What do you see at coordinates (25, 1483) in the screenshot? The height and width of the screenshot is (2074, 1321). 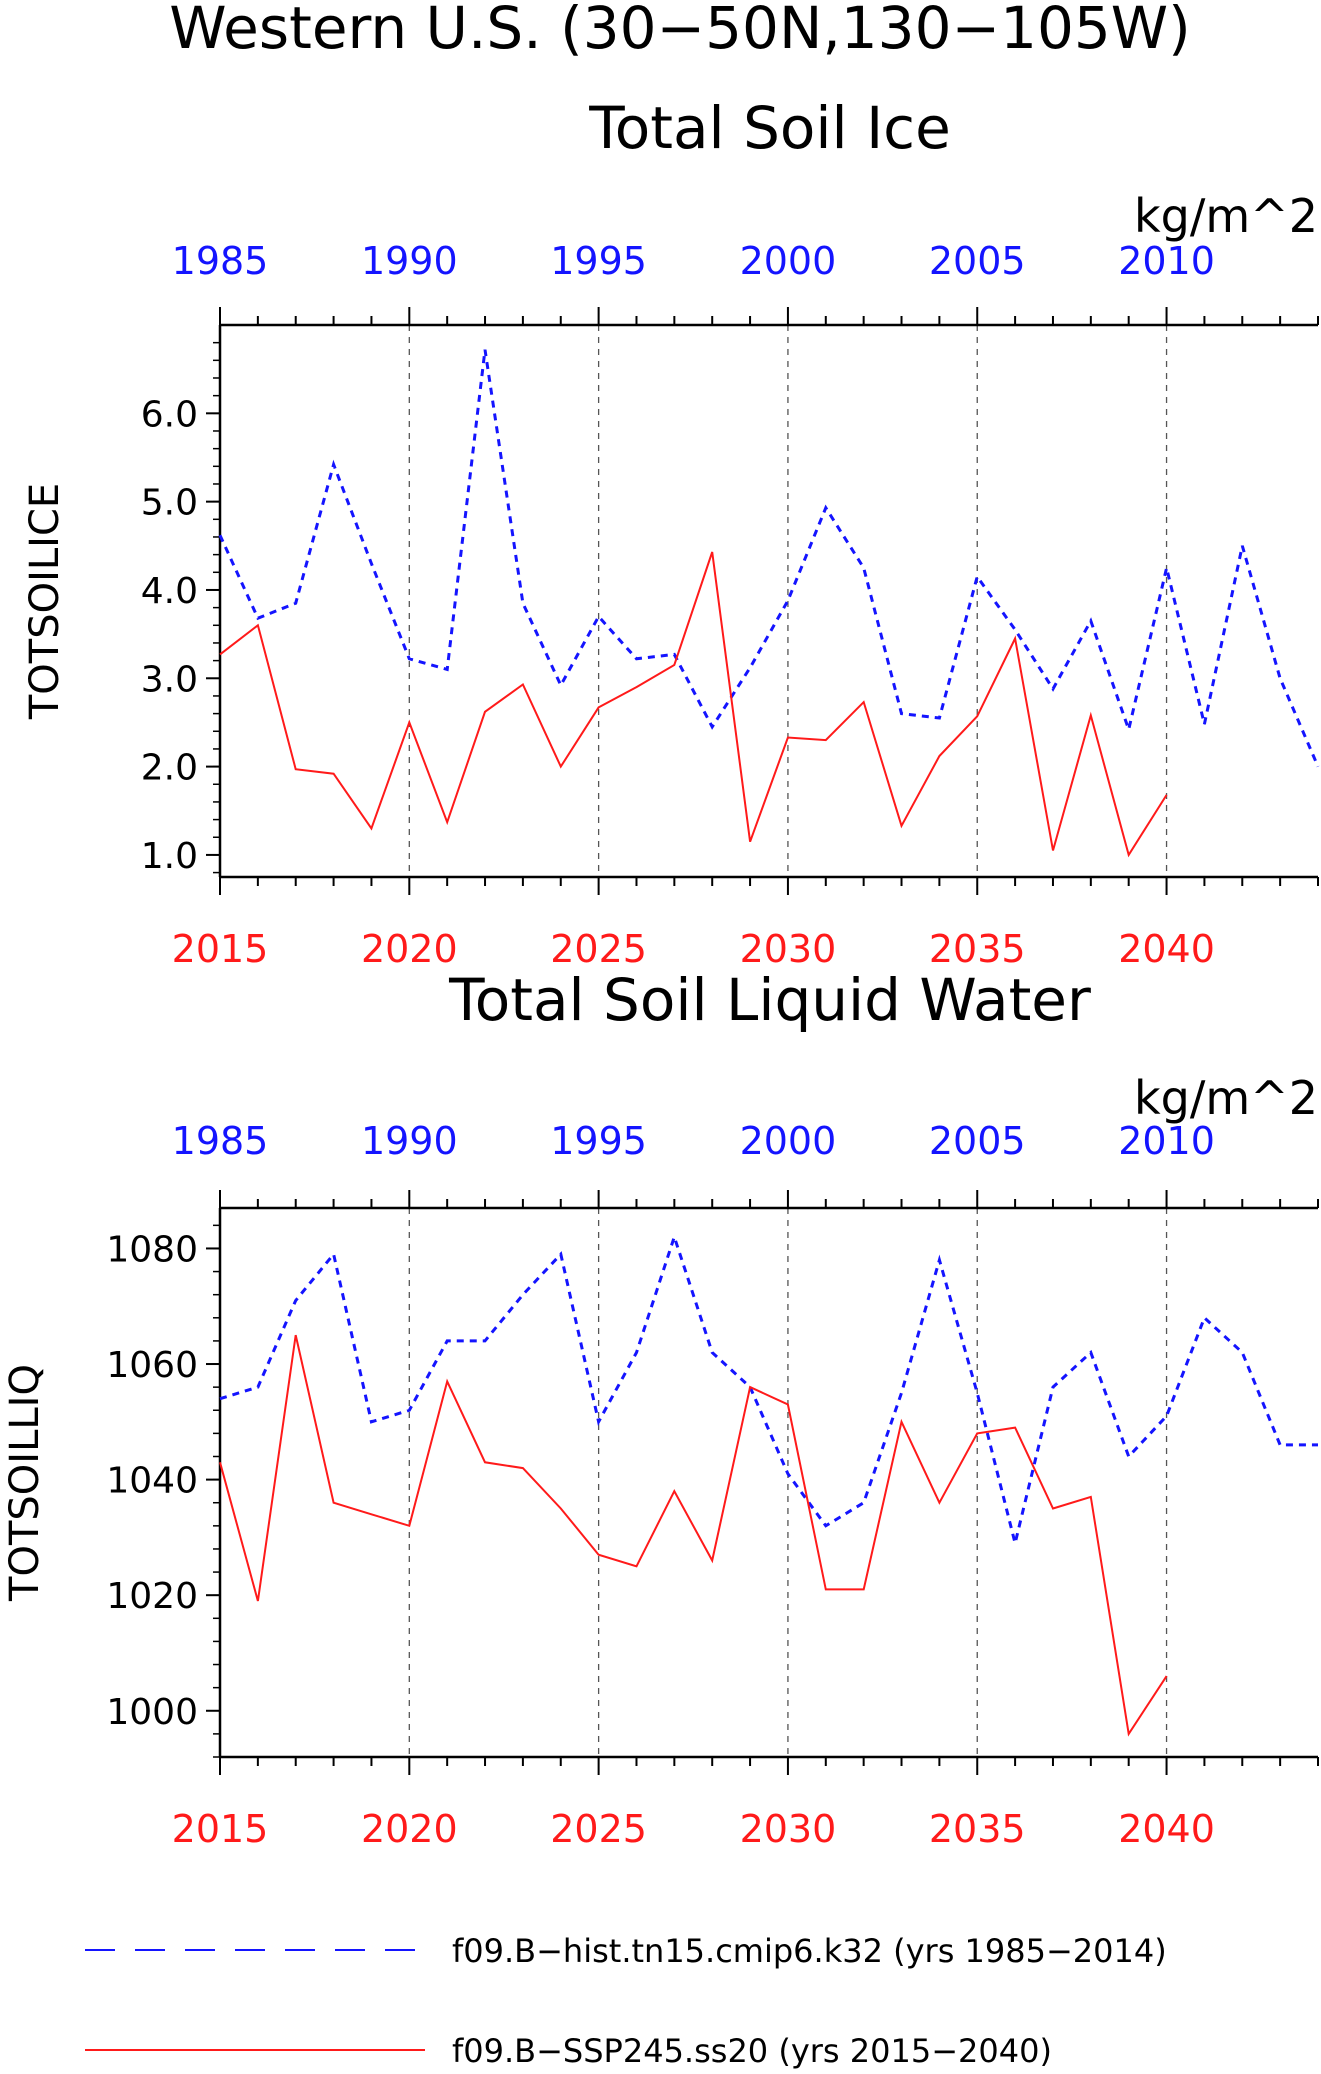 I see `y-axis-label: TOTSOILLIQ` at bounding box center [25, 1483].